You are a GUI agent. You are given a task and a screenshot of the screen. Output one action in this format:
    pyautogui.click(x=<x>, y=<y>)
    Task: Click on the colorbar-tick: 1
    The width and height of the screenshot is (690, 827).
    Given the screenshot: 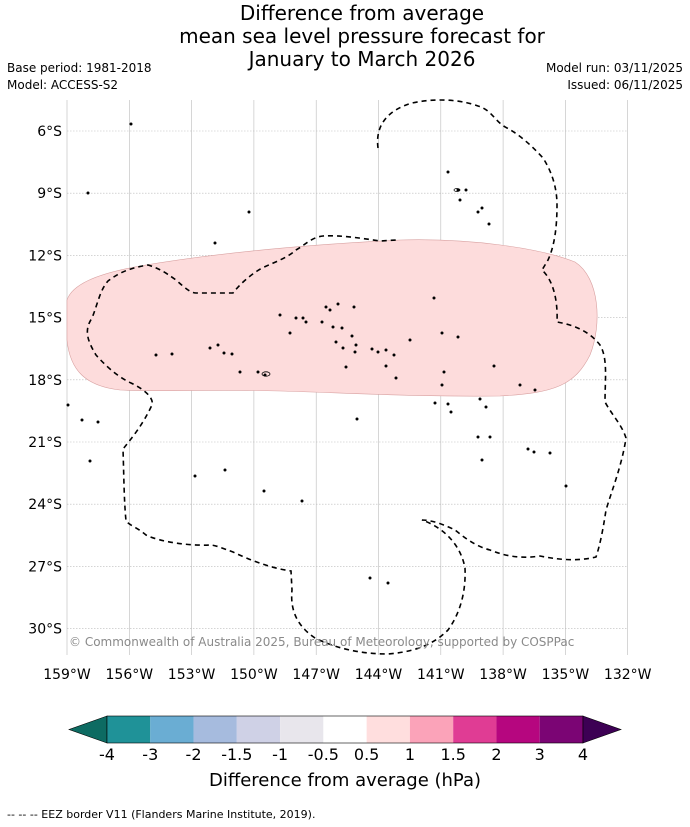 What is the action you would take?
    pyautogui.click(x=409, y=754)
    